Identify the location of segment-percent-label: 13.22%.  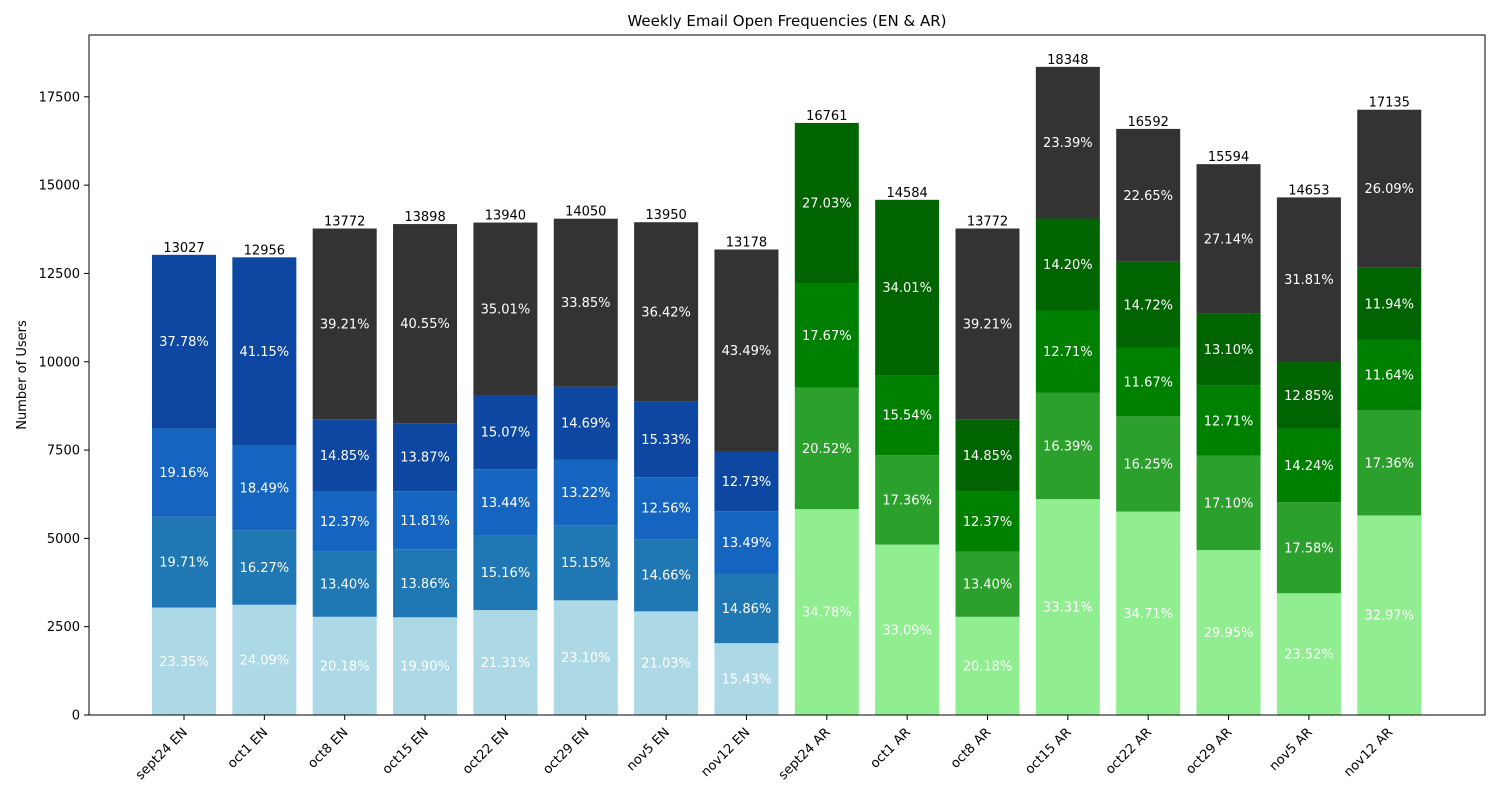
(586, 493).